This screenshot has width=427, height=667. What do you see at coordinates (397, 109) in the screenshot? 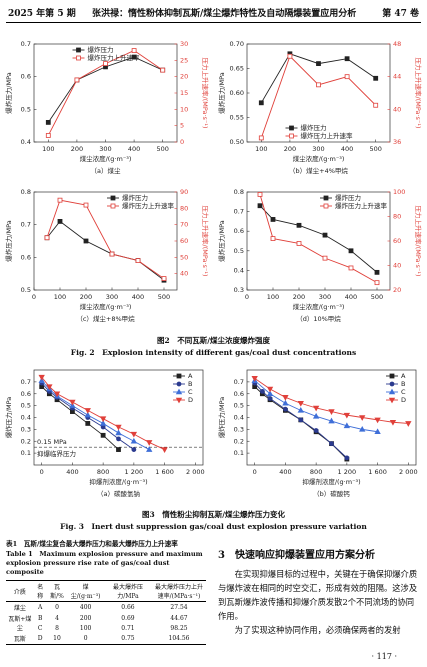
I see `y2-tick-label: 40` at bounding box center [397, 109].